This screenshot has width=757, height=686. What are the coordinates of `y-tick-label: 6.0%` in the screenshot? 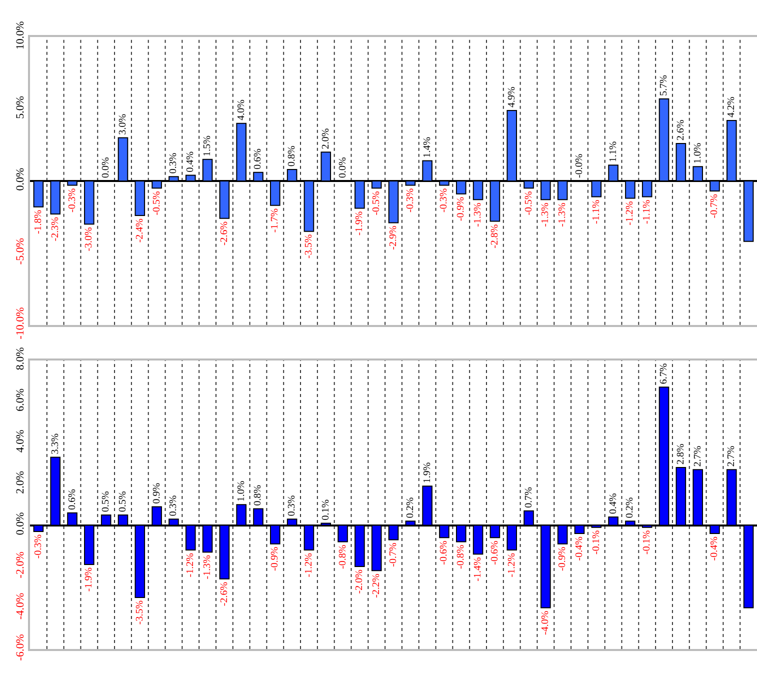 It's located at (20, 400).